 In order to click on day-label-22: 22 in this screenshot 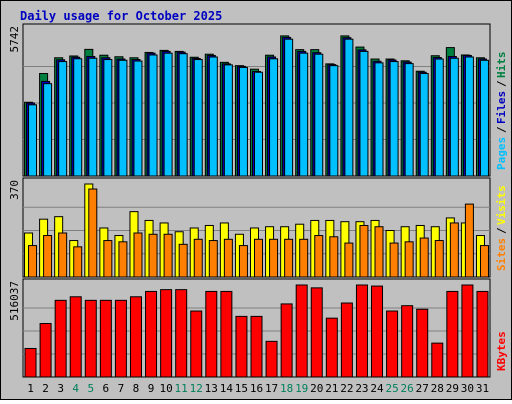, I will do `click(346, 388)`.